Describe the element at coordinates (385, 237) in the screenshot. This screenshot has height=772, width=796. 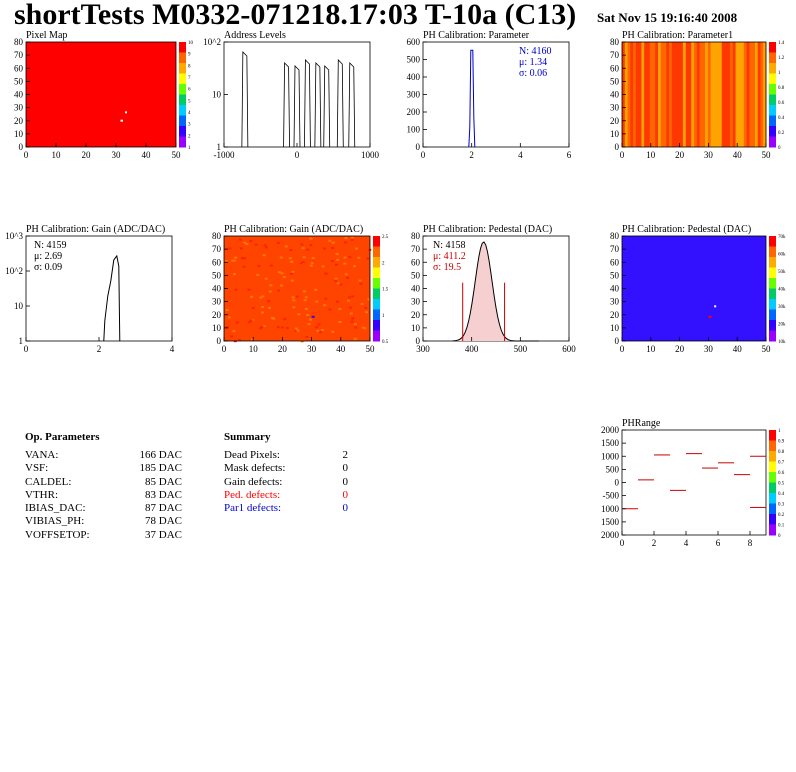
I see `colorbar-label: 2.5` at that location.